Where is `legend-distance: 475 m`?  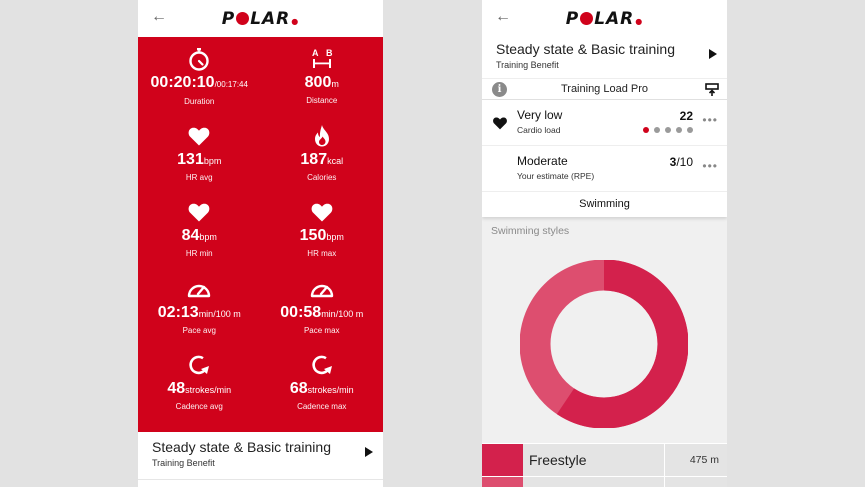 legend-distance: 475 m is located at coordinates (704, 460).